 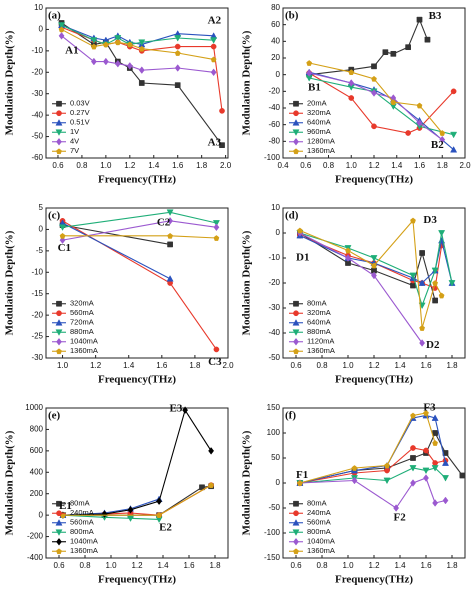 I want to click on y-tick-label: 80, so click(x=275, y=7).